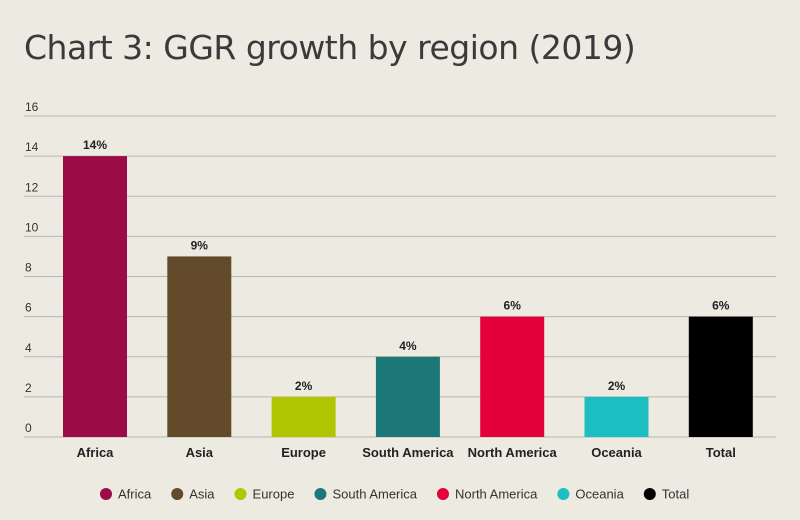 This screenshot has height=520, width=800. Describe the element at coordinates (95, 296) in the screenshot. I see `bar-africa` at that location.